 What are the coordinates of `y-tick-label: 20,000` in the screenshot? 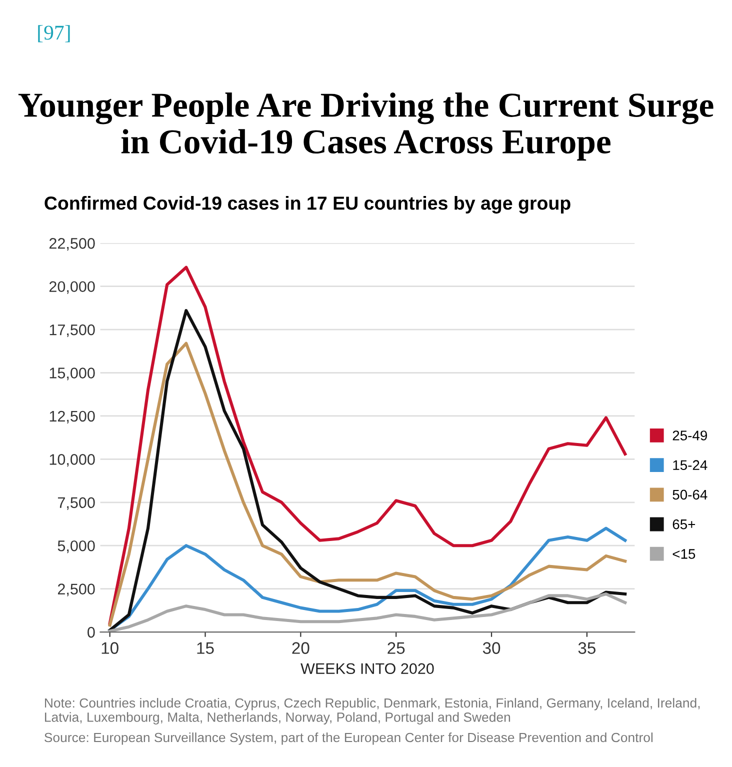 It's located at (72, 287).